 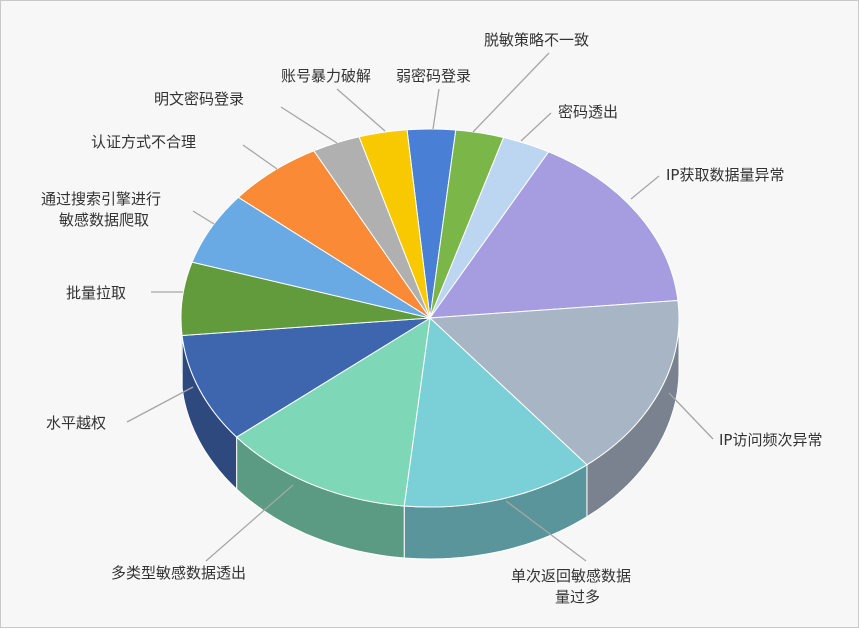 What do you see at coordinates (96, 293) in the screenshot?
I see `slice-label: 批量拉取` at bounding box center [96, 293].